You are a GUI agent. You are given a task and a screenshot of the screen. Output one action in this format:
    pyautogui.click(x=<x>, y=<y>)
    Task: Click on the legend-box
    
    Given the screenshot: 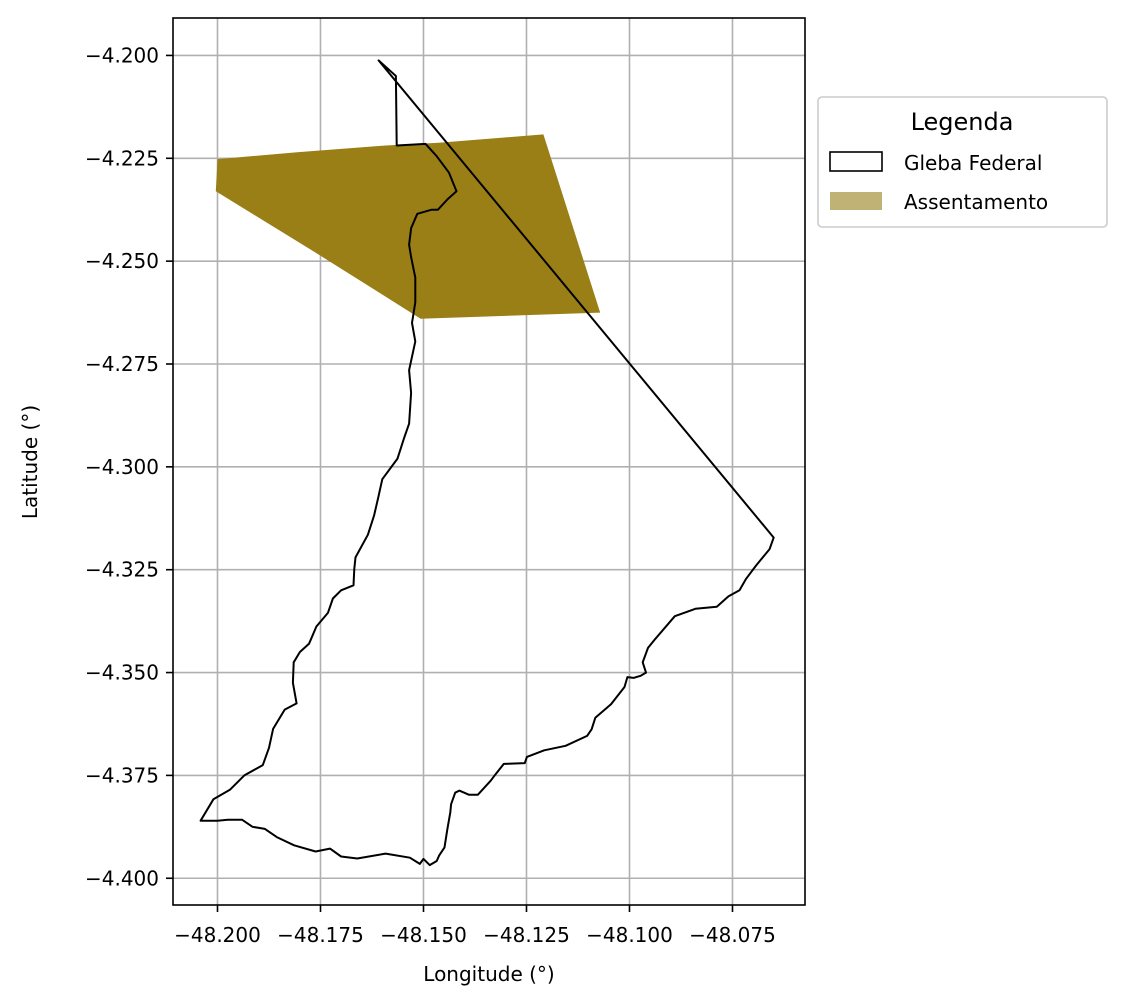 What is the action you would take?
    pyautogui.click(x=962, y=162)
    